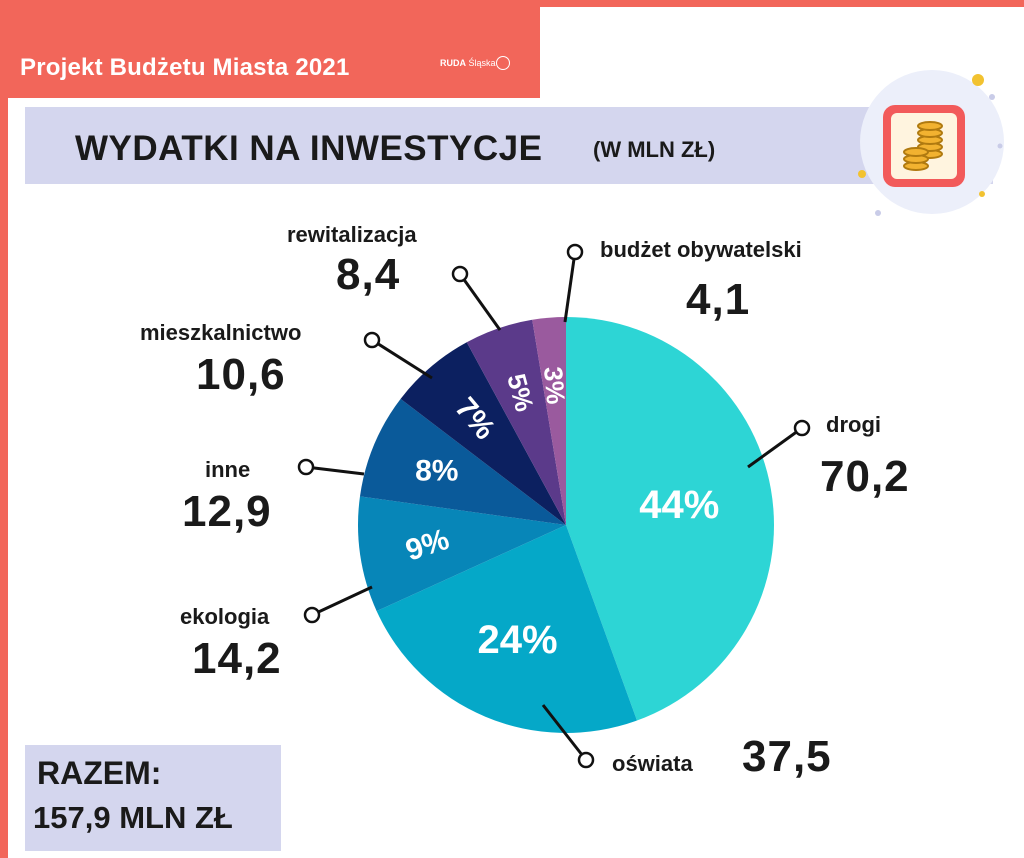  I want to click on total-box: RAZEM: 157,9 MLN ZŁ, so click(153, 798).